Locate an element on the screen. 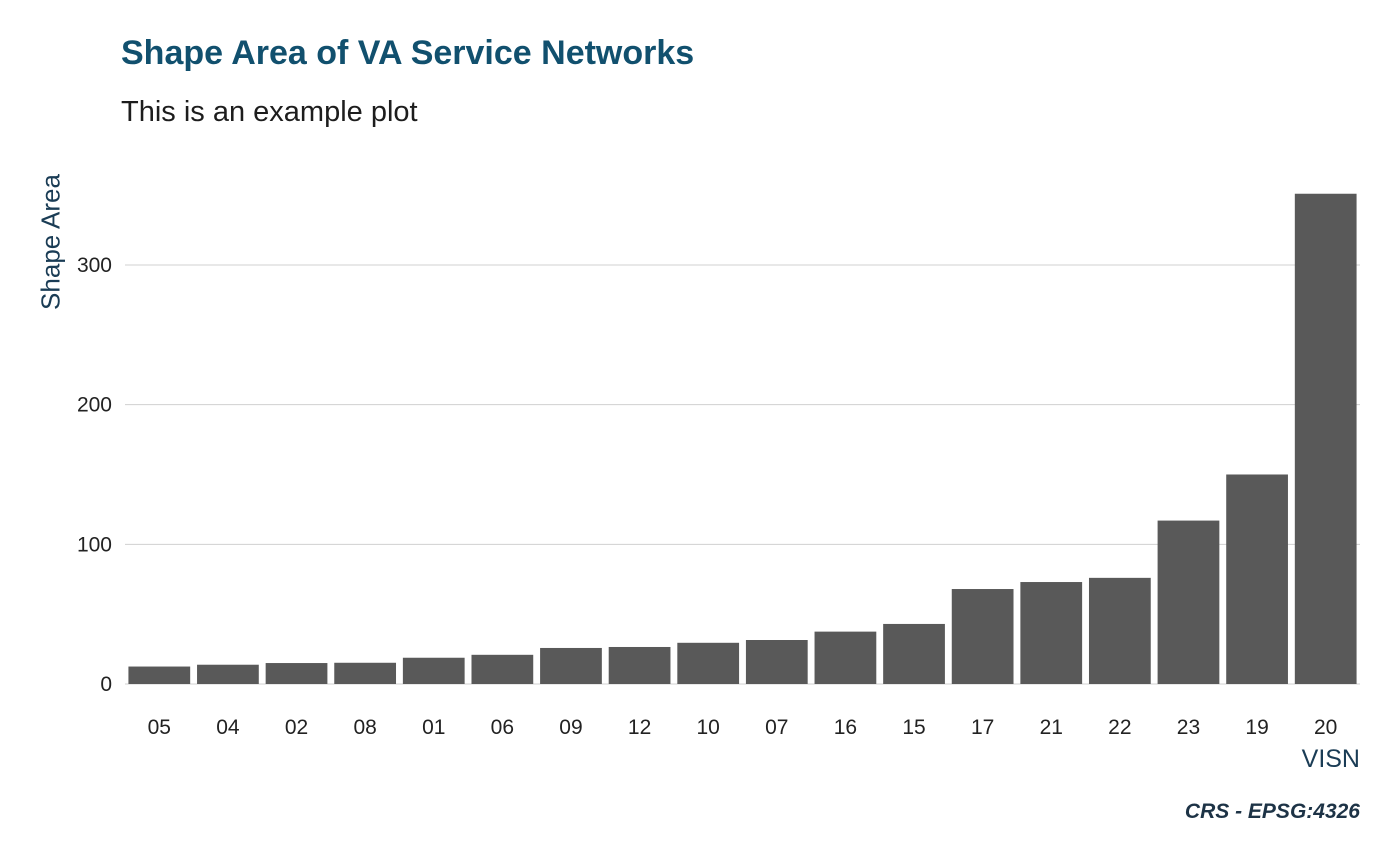 The width and height of the screenshot is (1400, 865). x-tick-label: 01 is located at coordinates (433, 727).